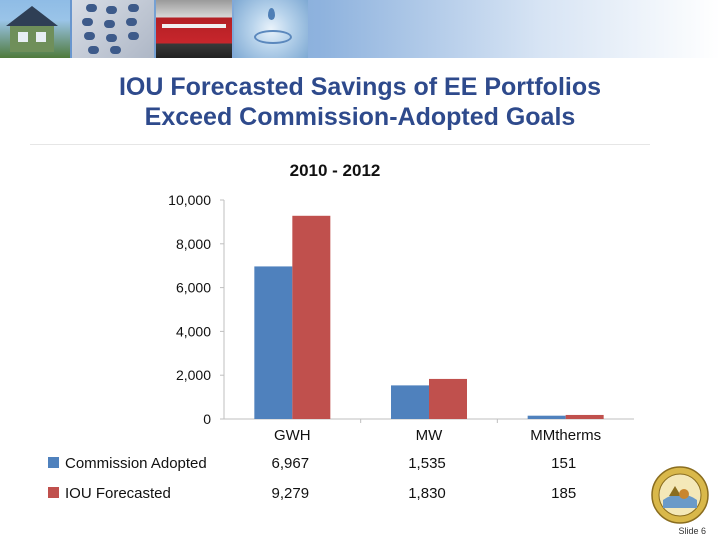 This screenshot has height=540, width=720. I want to click on x-category-label: MMtherms, so click(565, 435).